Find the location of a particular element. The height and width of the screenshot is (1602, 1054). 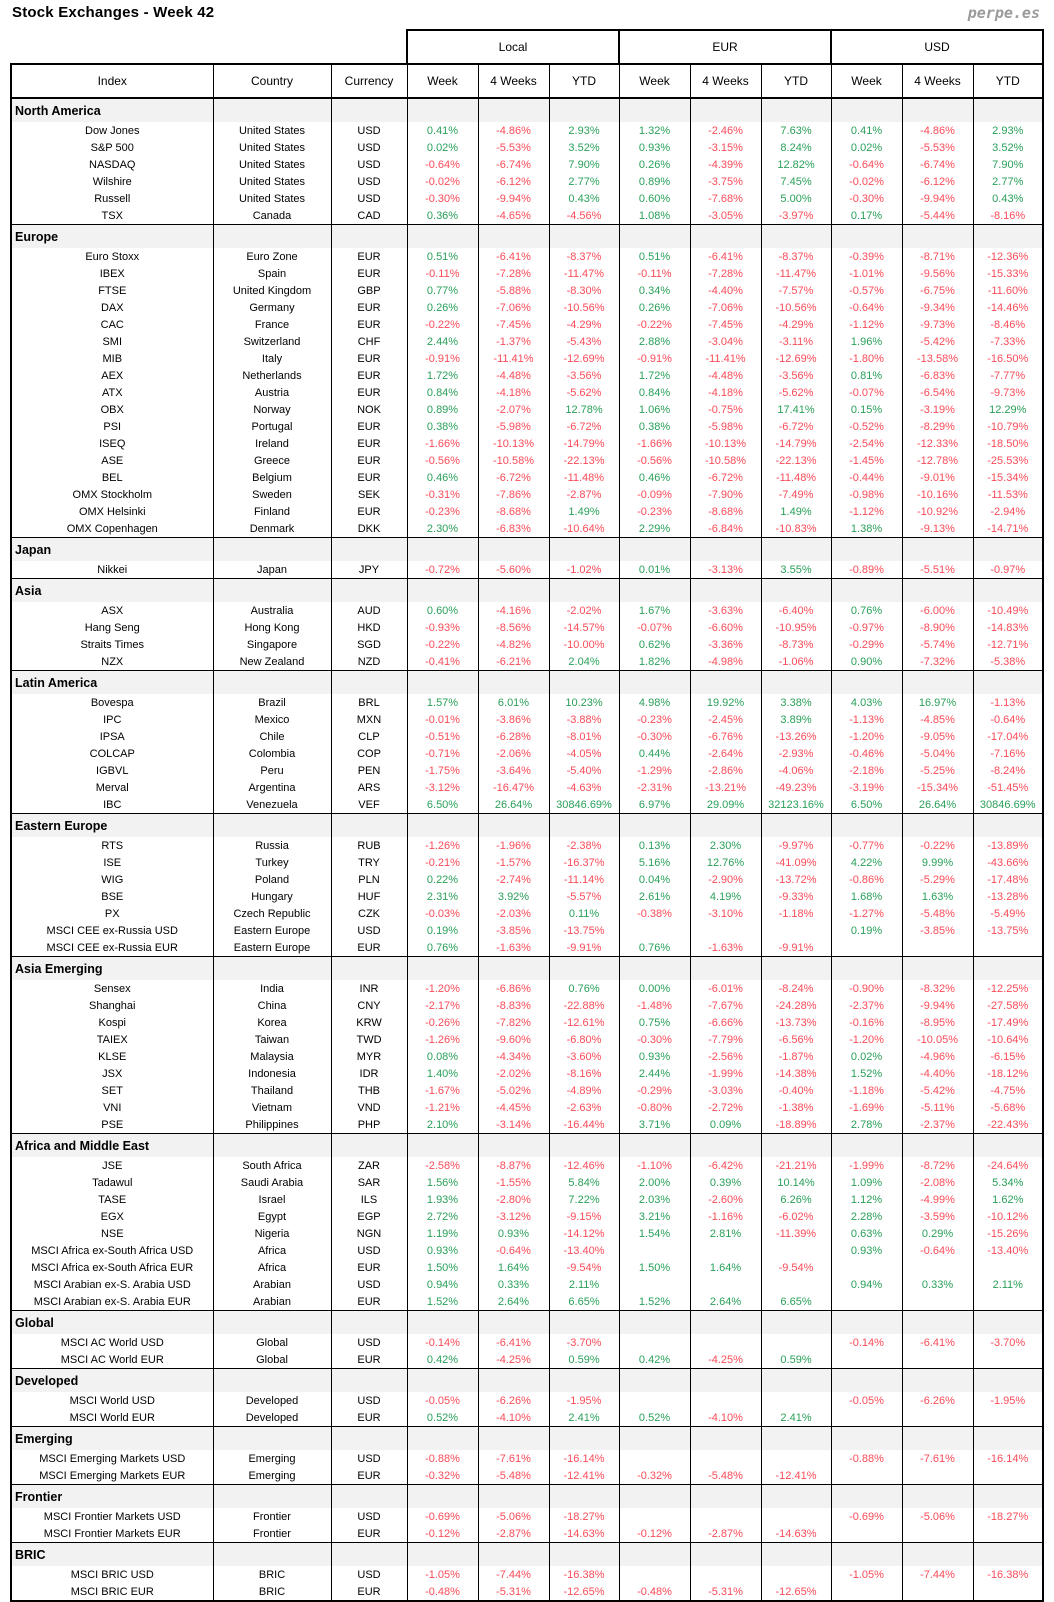

cell-currency: BRL is located at coordinates (369, 702).